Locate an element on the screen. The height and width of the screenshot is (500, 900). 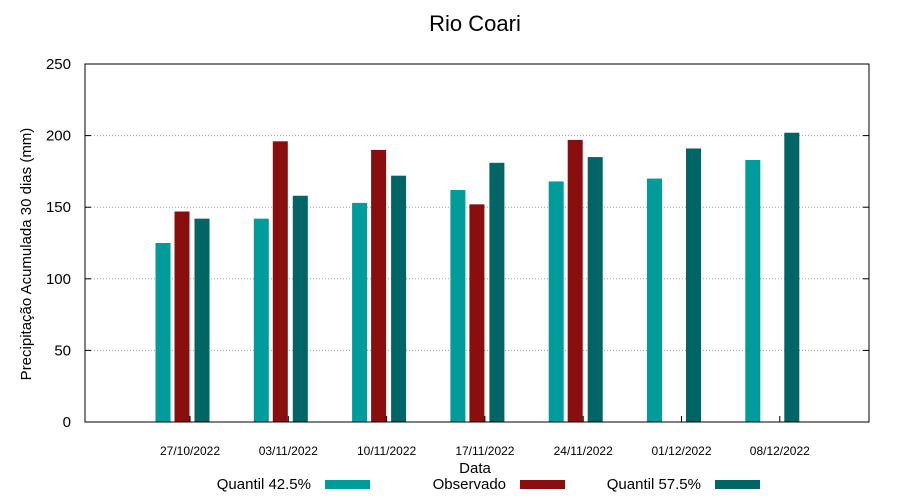
x-tick-label: 08/12/2022 is located at coordinates (780, 451).